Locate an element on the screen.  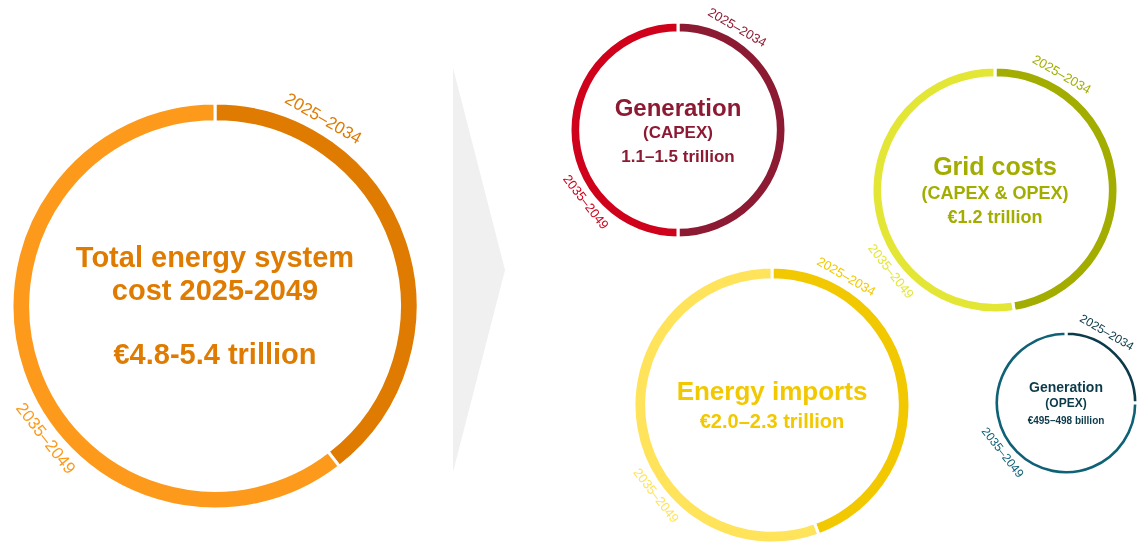
text: (OPEX) is located at coordinates (1066, 404).